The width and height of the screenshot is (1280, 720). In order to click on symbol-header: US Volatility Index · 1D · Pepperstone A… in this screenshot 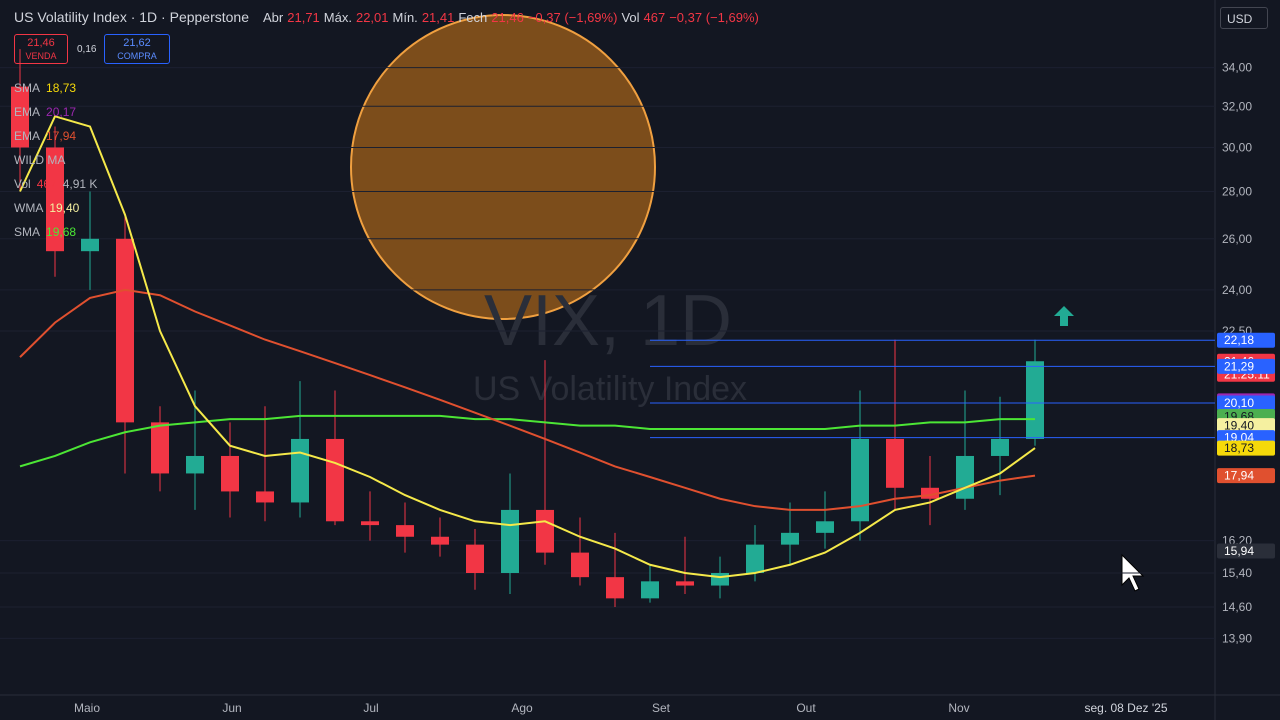, I will do `click(386, 17)`.